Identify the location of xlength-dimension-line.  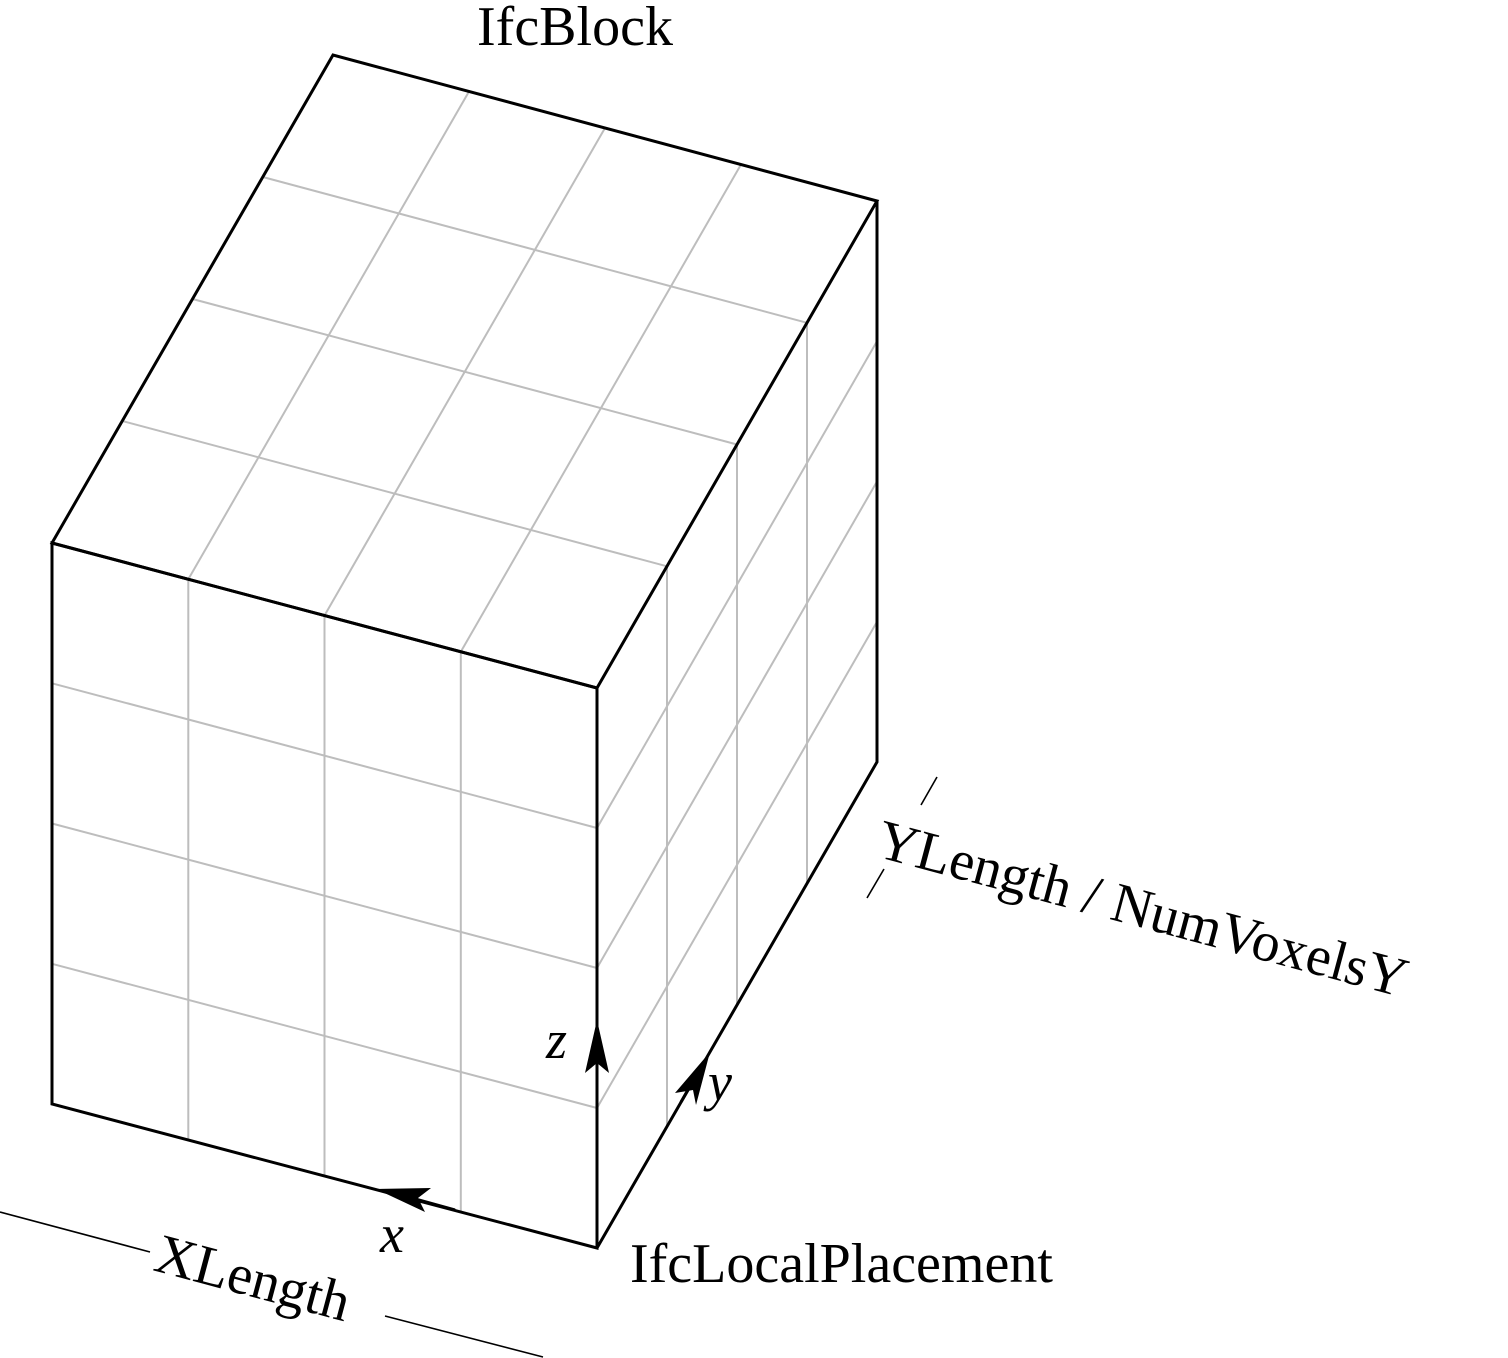
(272, 1284).